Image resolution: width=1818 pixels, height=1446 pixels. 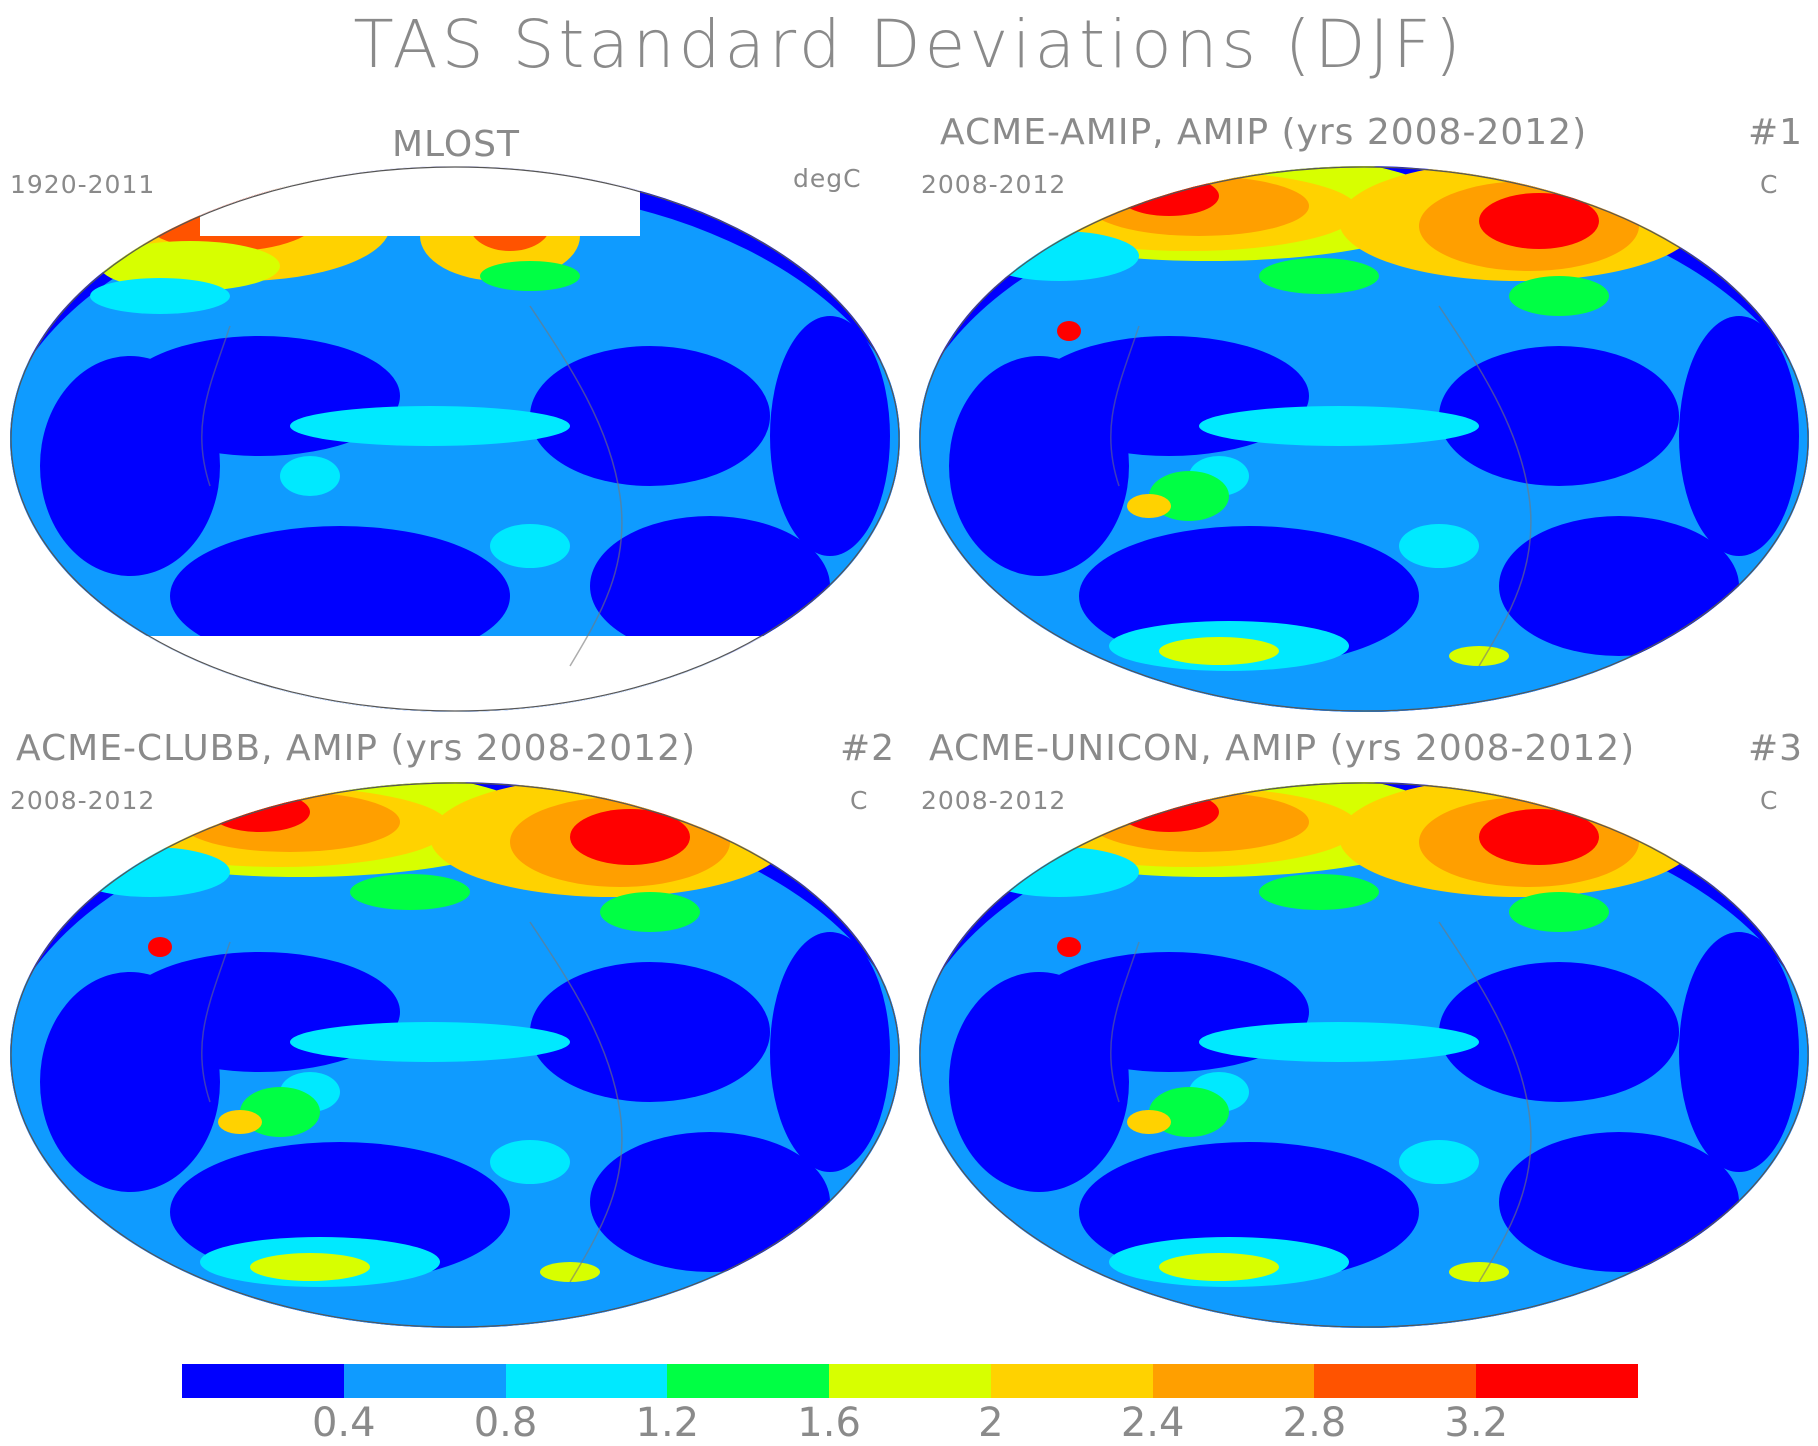 I want to click on panel-2-number: #1, so click(x=1776, y=132).